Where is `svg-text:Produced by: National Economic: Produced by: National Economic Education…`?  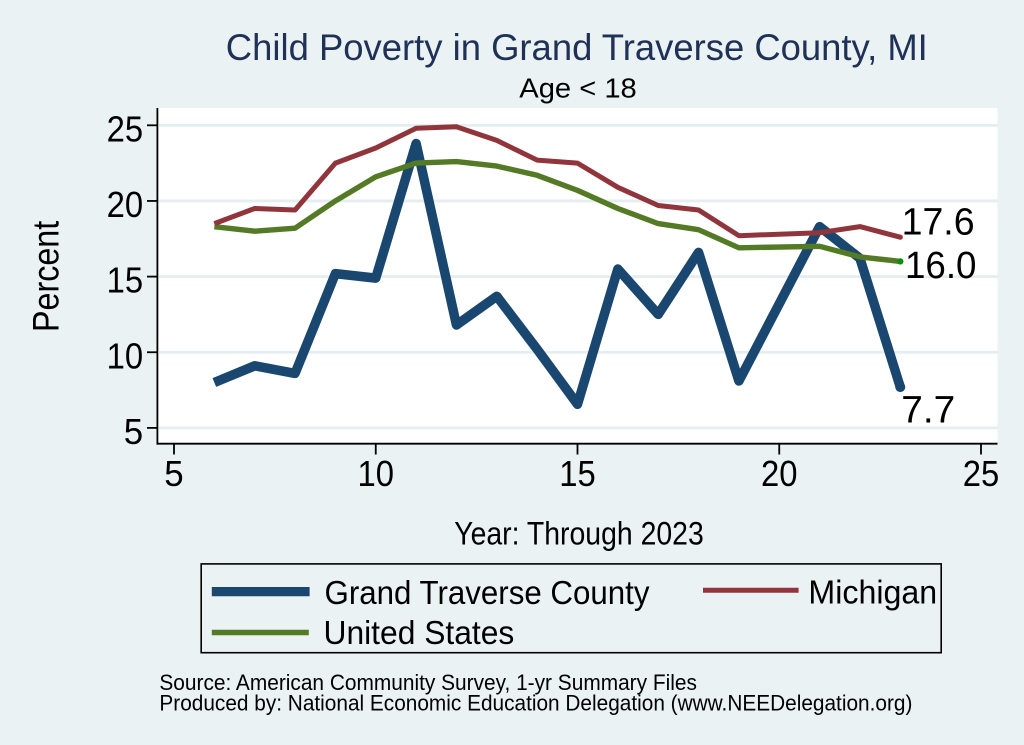
svg-text:Produced by: National Economic: Produced by: National Economic Education… is located at coordinates (535, 703).